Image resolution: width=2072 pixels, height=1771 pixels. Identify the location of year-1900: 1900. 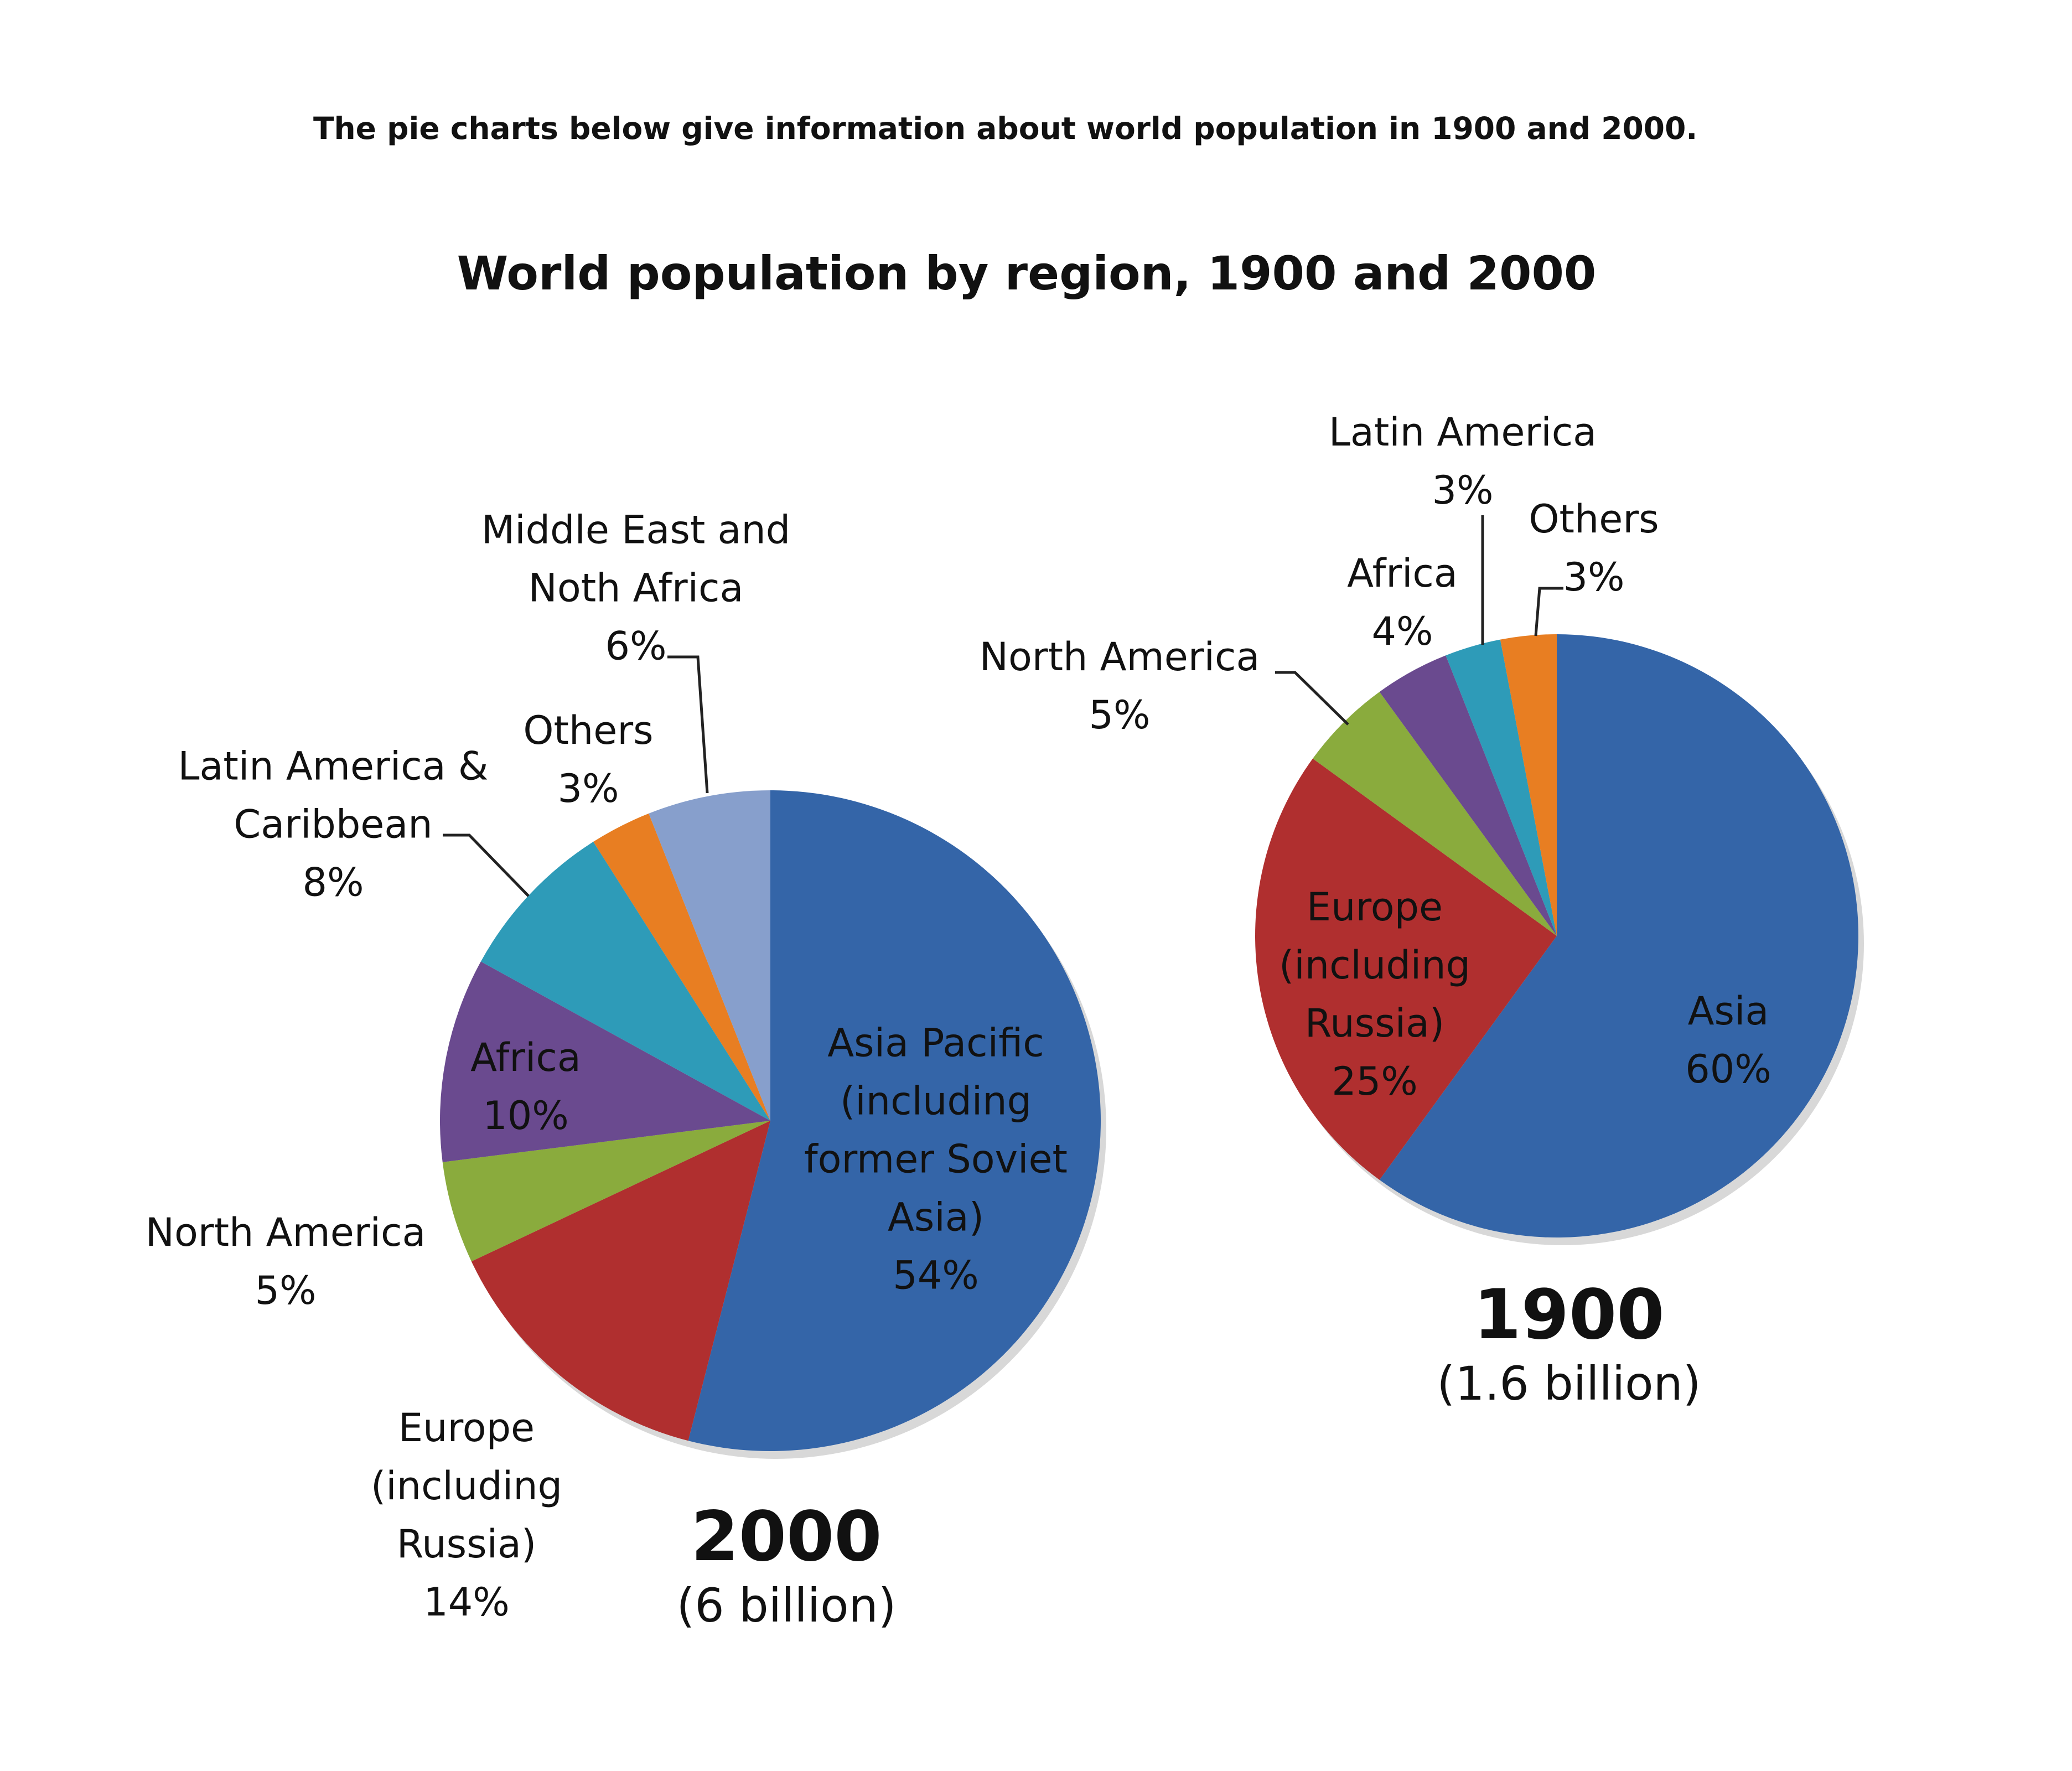
(1569, 1315).